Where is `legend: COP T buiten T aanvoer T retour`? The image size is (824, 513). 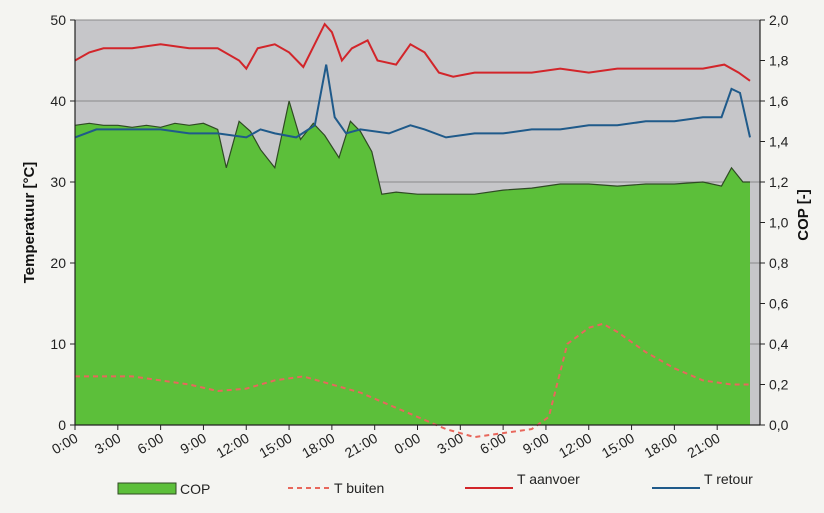
legend: COP T buiten T aanvoer T retour is located at coordinates (435, 484).